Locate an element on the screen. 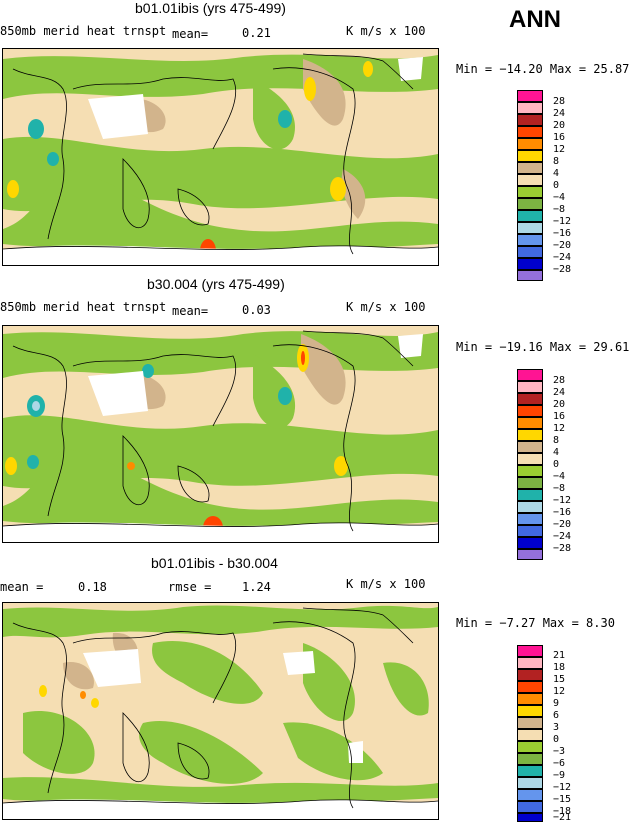 The image size is (634, 823). panel-3-colorbar-label: −21 is located at coordinates (562, 817).